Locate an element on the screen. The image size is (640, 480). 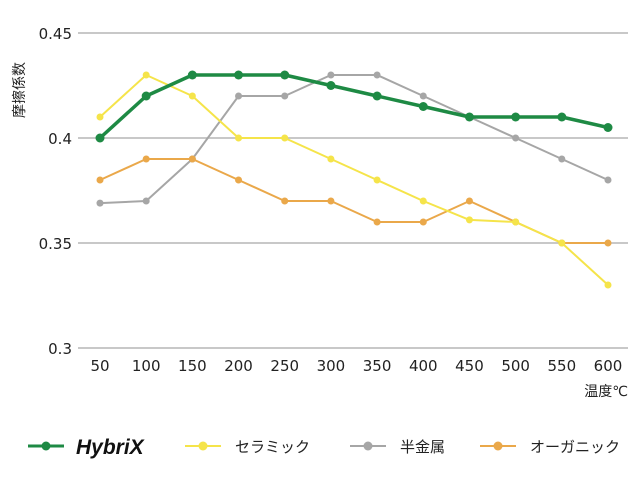
x-tick-label: 300 is located at coordinates (331, 366).